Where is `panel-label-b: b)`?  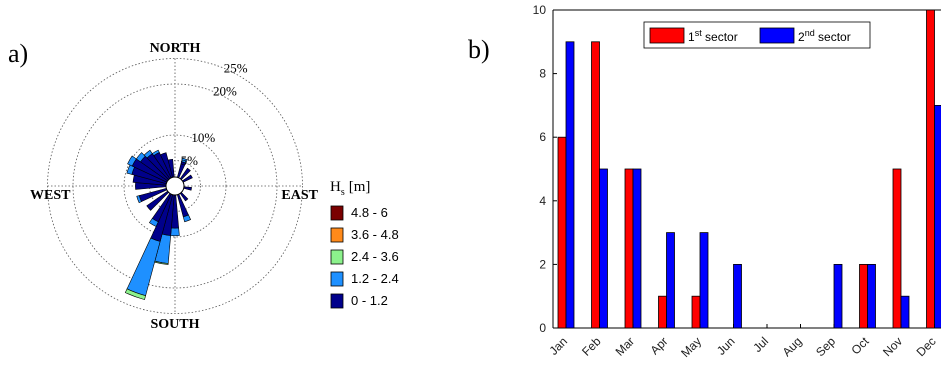 panel-label-b: b) is located at coordinates (479, 49).